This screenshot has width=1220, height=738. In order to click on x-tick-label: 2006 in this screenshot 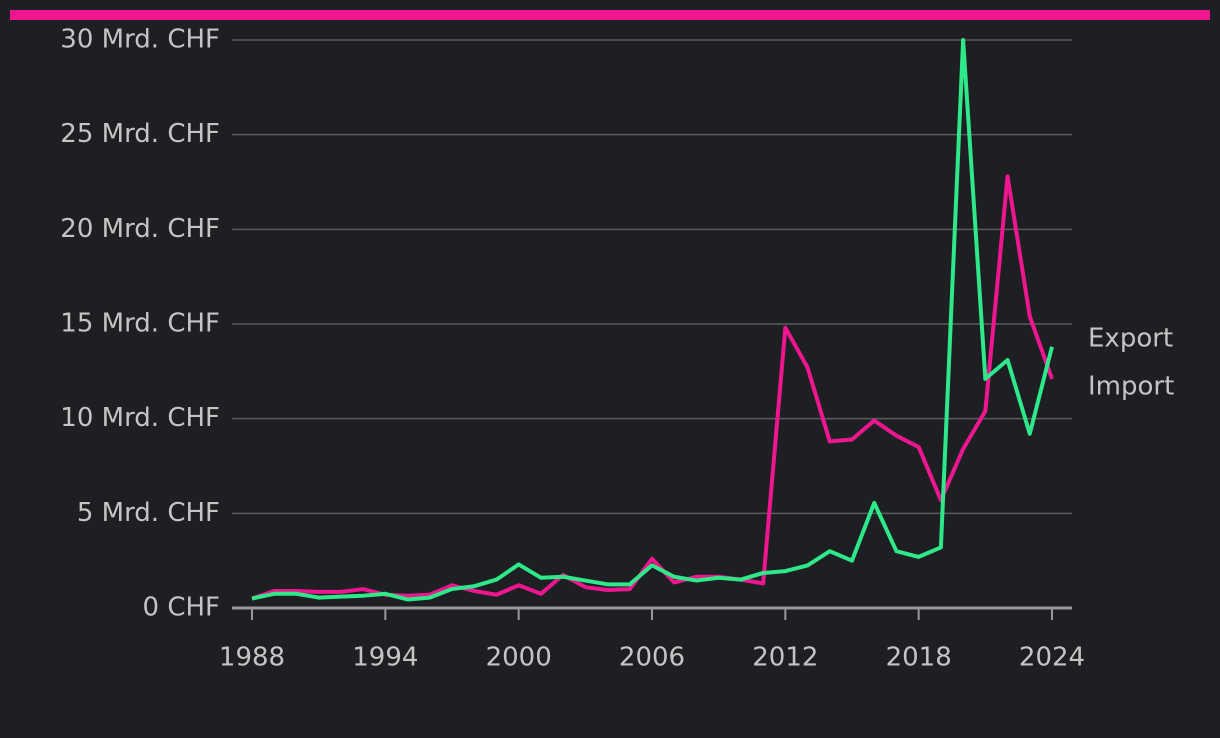, I will do `click(652, 658)`.